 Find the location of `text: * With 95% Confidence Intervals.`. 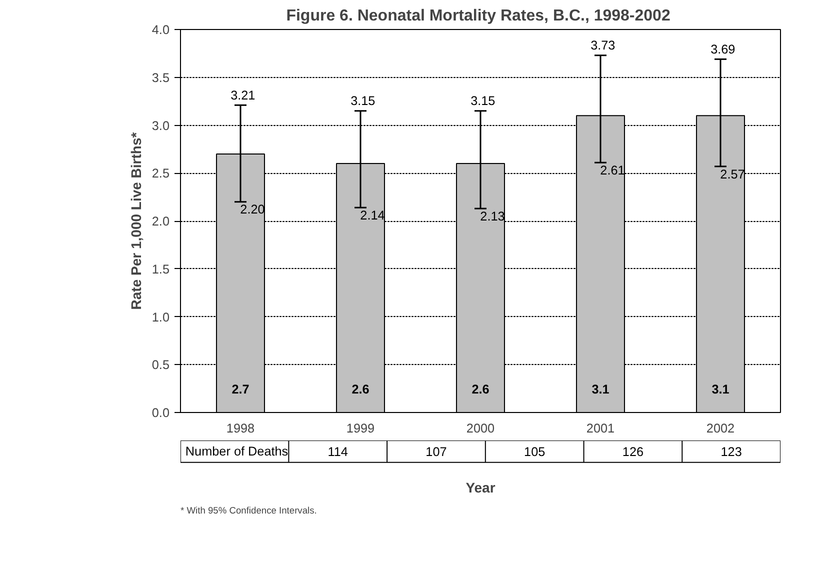

text: * With 95% Confidence Intervals. is located at coordinates (248, 511).